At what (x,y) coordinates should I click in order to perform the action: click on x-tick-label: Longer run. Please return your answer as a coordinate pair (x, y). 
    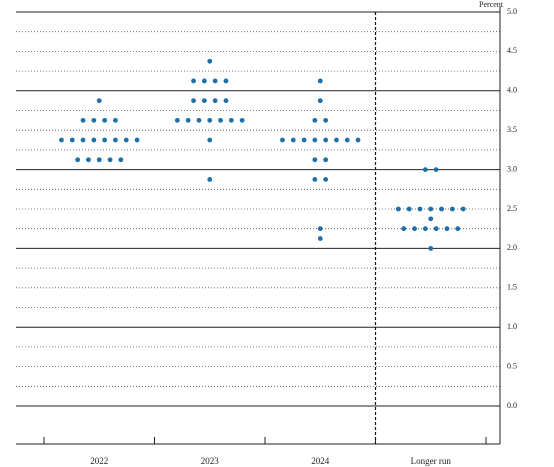
    Looking at the image, I should click on (431, 461).